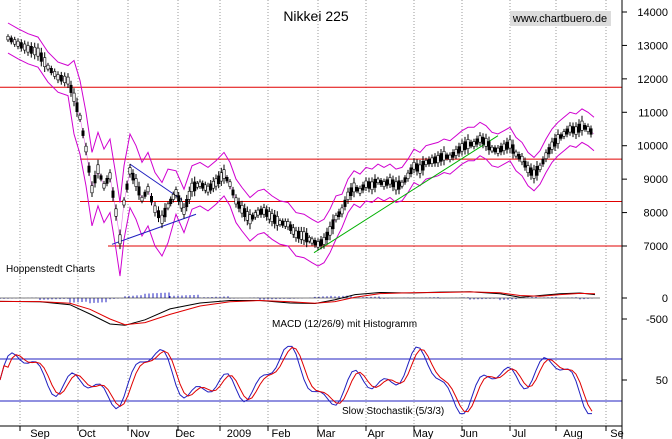 The image size is (672, 439). What do you see at coordinates (652, 13) in the screenshot?
I see `price-tick-label: 14000` at bounding box center [652, 13].